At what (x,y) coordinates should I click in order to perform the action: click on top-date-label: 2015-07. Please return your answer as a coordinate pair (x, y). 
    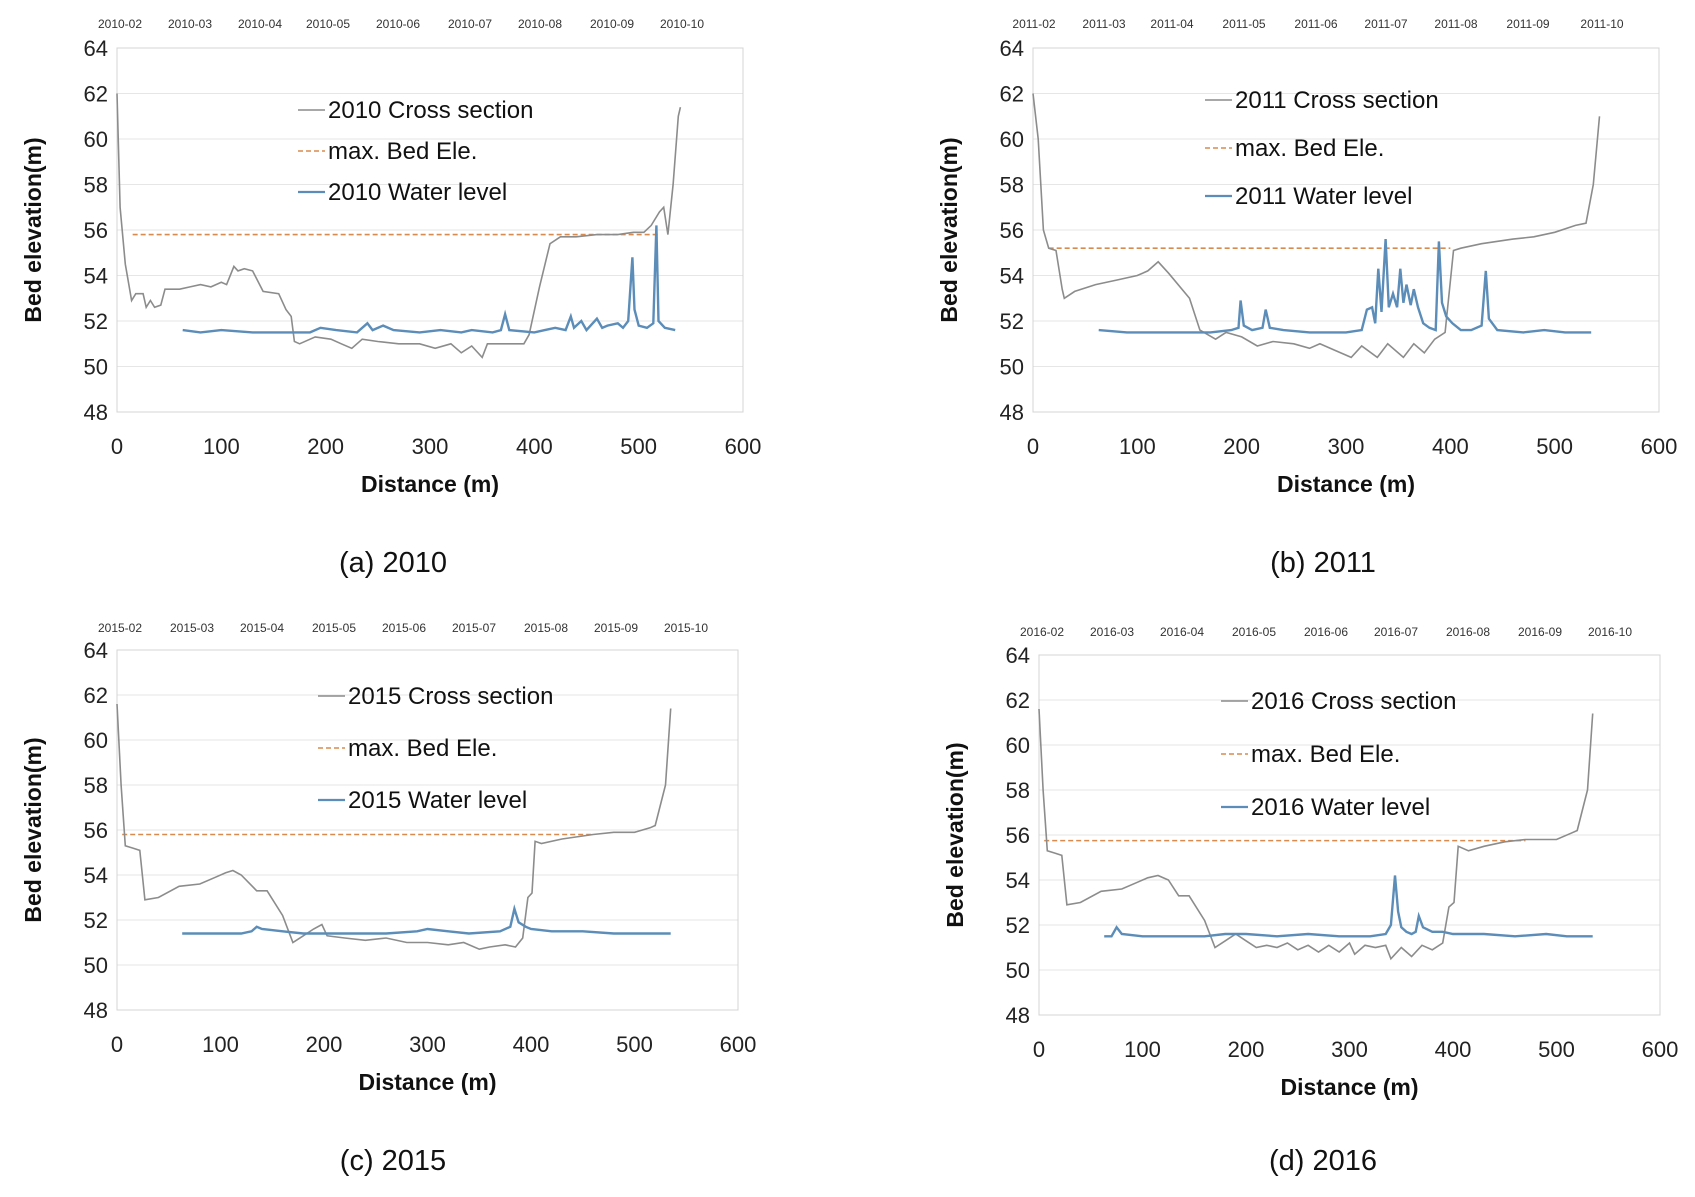
    Looking at the image, I should click on (474, 628).